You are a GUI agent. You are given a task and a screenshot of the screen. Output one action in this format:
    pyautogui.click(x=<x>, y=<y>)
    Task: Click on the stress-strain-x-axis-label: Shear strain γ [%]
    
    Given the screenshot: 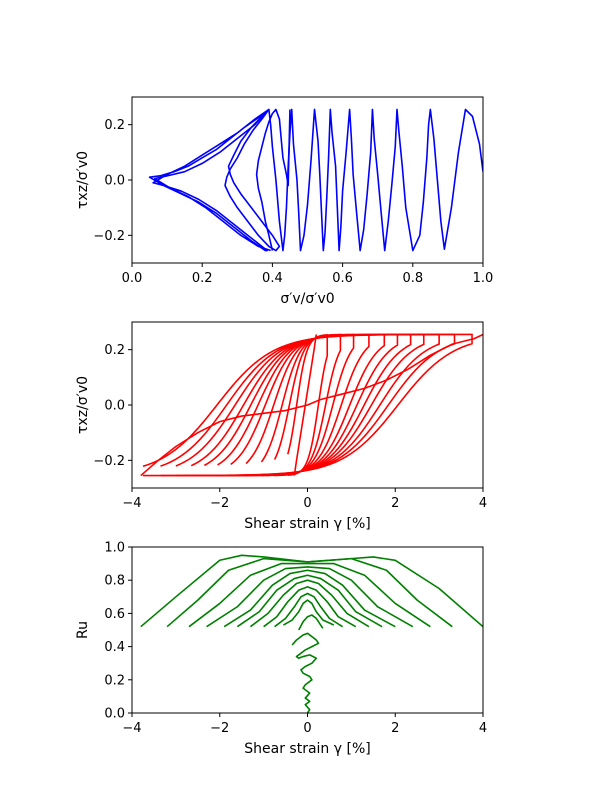 What is the action you would take?
    pyautogui.click(x=307, y=524)
    